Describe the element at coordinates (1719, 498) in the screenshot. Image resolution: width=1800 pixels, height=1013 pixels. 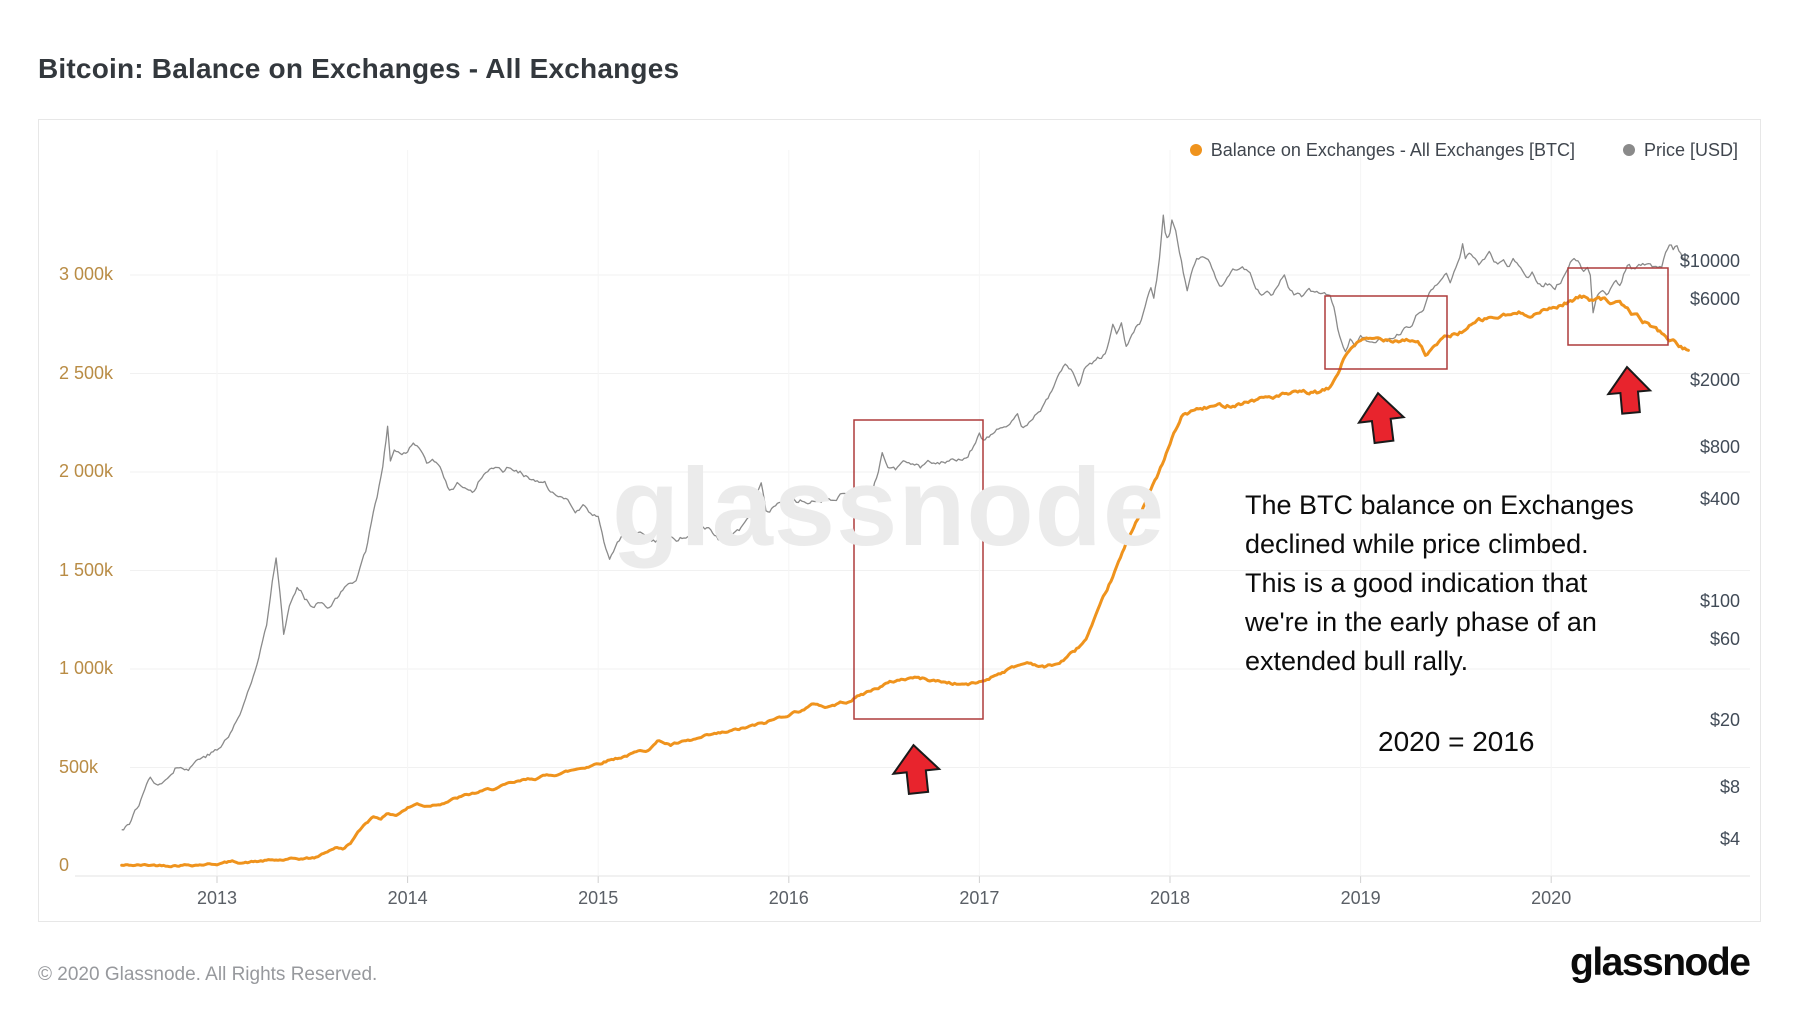
I see `y-right-tick-400: $400` at that location.